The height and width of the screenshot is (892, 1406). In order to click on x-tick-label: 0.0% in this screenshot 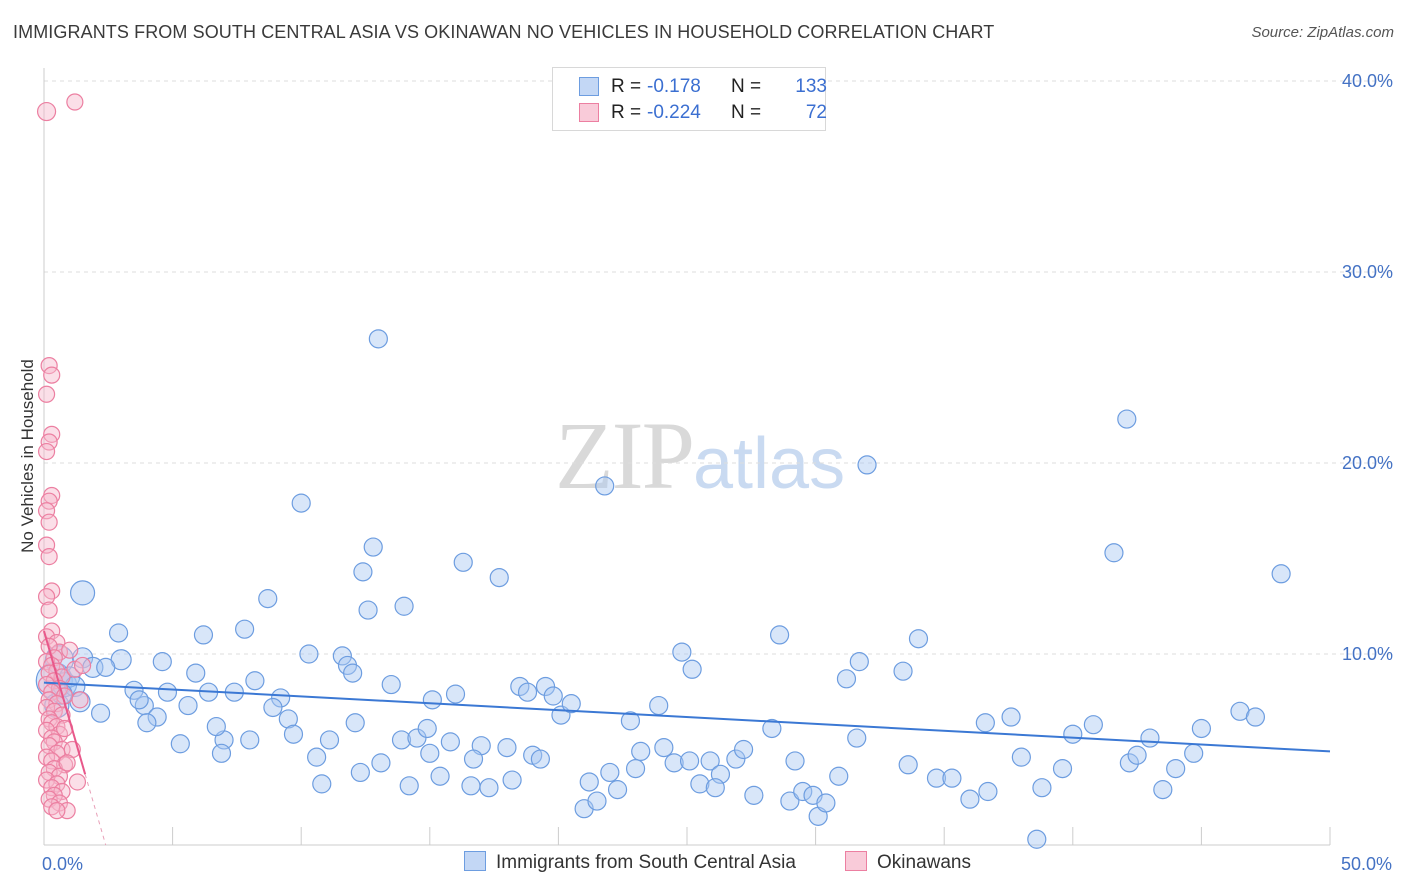, I will do `click(62, 864)`.